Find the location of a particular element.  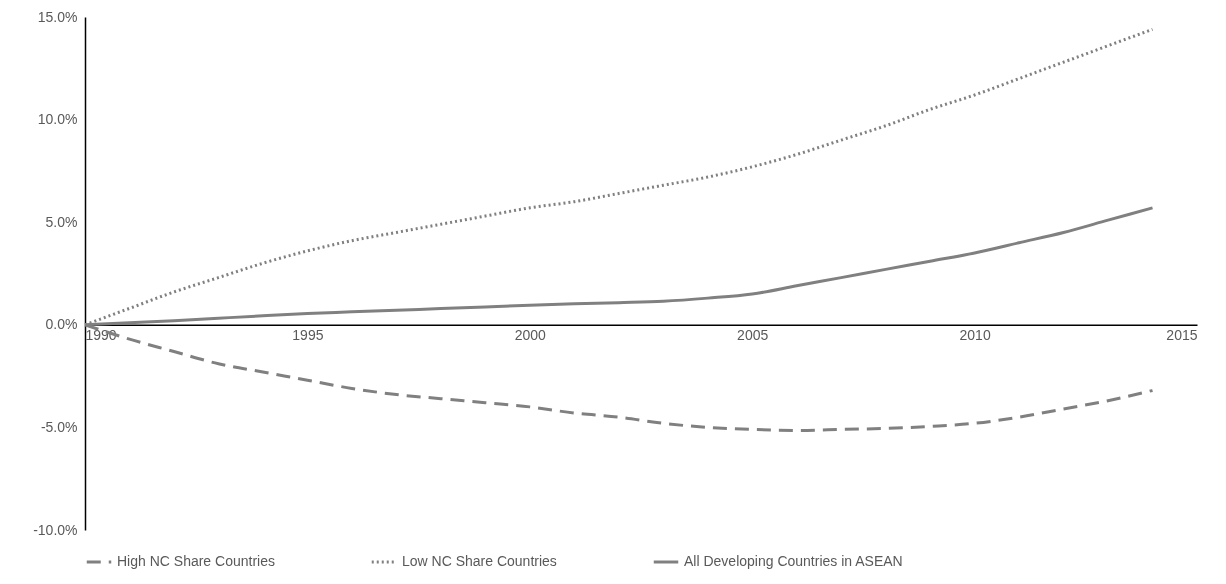

y-tick-label: 0.0% is located at coordinates (61, 324).